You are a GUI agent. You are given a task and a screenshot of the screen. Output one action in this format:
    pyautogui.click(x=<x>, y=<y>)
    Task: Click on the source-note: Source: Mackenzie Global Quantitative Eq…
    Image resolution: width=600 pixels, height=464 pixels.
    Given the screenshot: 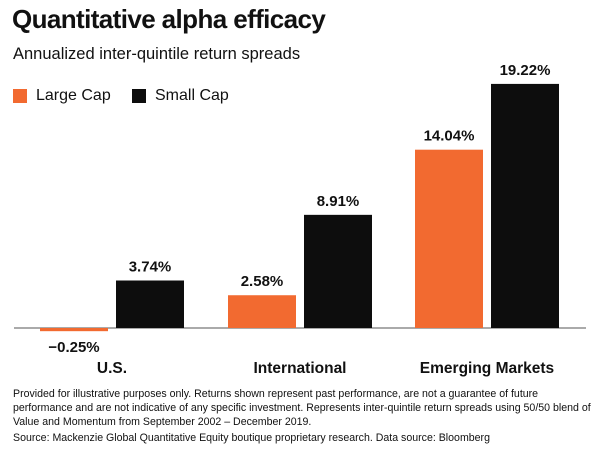 What is the action you would take?
    pyautogui.click(x=251, y=438)
    